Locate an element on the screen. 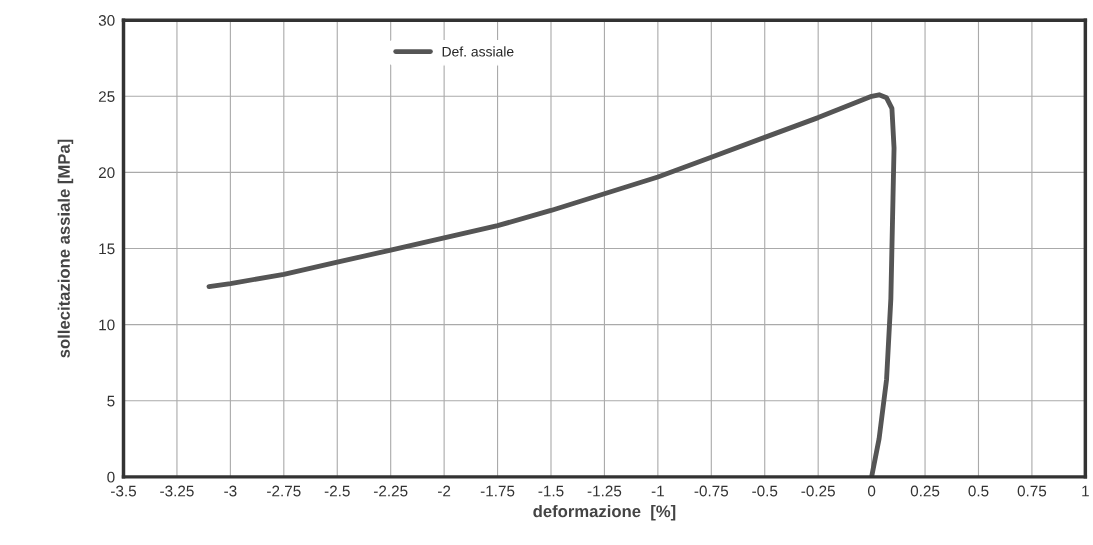 The width and height of the screenshot is (1093, 545). x-tick-label: -2.25 is located at coordinates (390, 491).